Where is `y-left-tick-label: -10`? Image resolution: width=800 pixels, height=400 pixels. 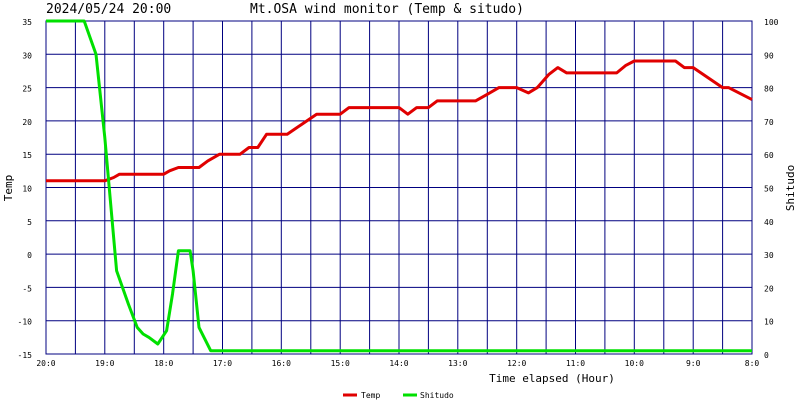 y-left-tick-label: -10 is located at coordinates (25, 322).